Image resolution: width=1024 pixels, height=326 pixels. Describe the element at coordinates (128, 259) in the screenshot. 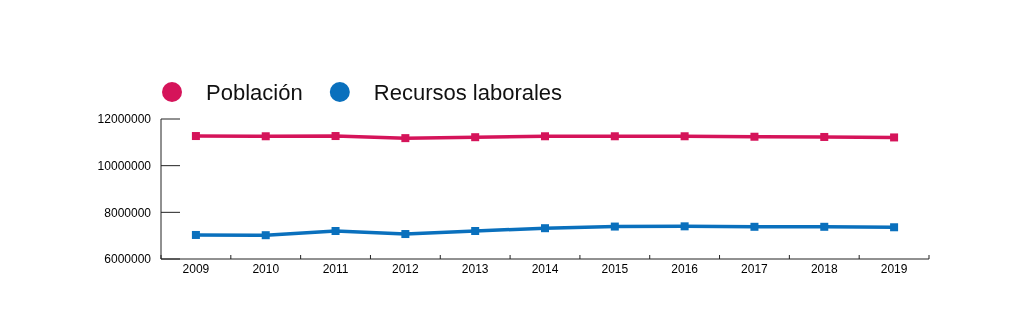

I see `y-tick-label: 6000000` at that location.